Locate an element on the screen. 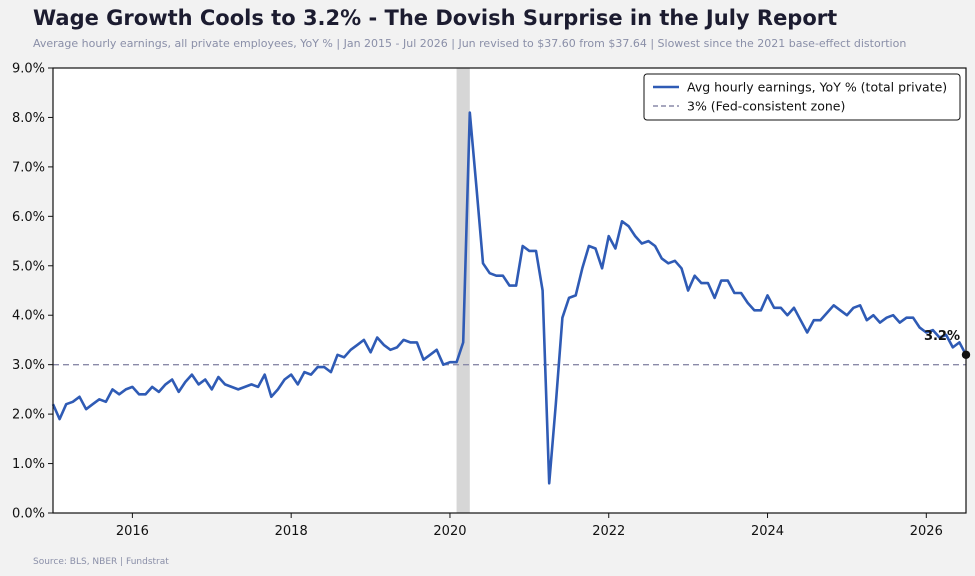 This screenshot has width=975, height=576. recession-shading is located at coordinates (463, 290).